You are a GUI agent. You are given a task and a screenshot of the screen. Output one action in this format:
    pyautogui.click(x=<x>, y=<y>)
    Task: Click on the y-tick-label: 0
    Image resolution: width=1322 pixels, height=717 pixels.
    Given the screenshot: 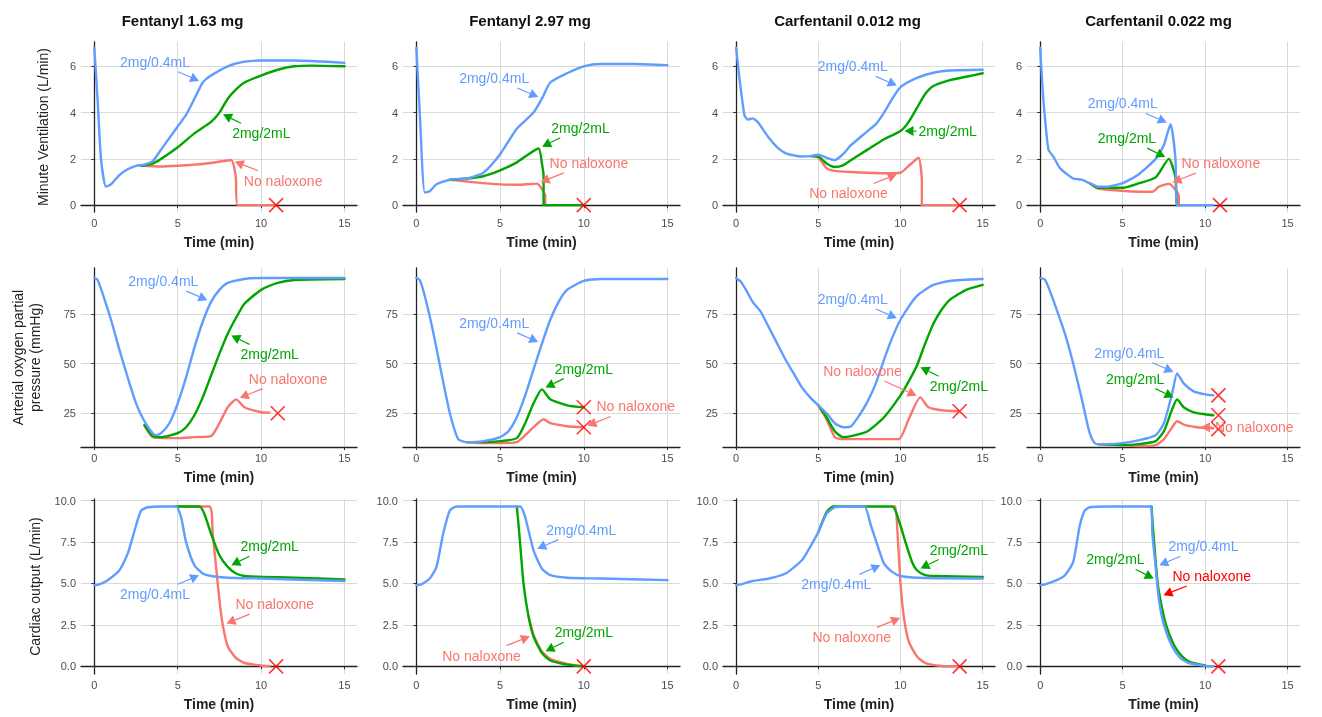 What is the action you would take?
    pyautogui.click(x=394, y=205)
    